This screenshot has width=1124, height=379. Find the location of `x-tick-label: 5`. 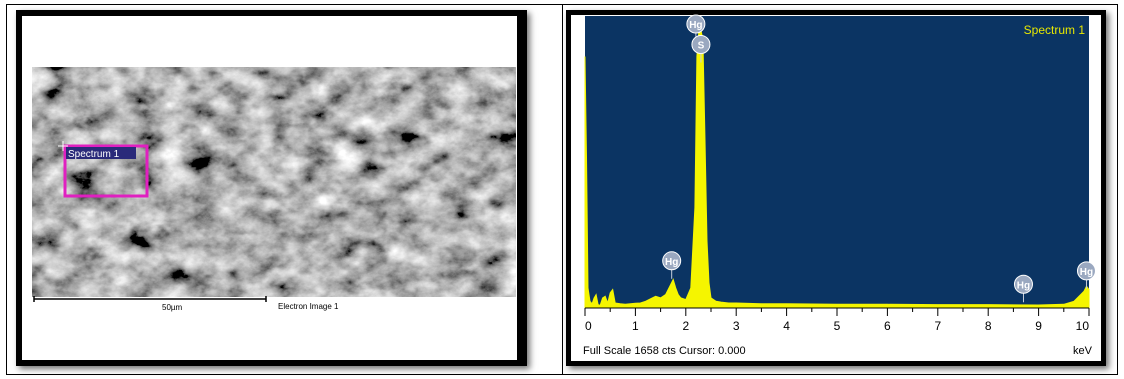

x-tick-label: 5 is located at coordinates (837, 326).